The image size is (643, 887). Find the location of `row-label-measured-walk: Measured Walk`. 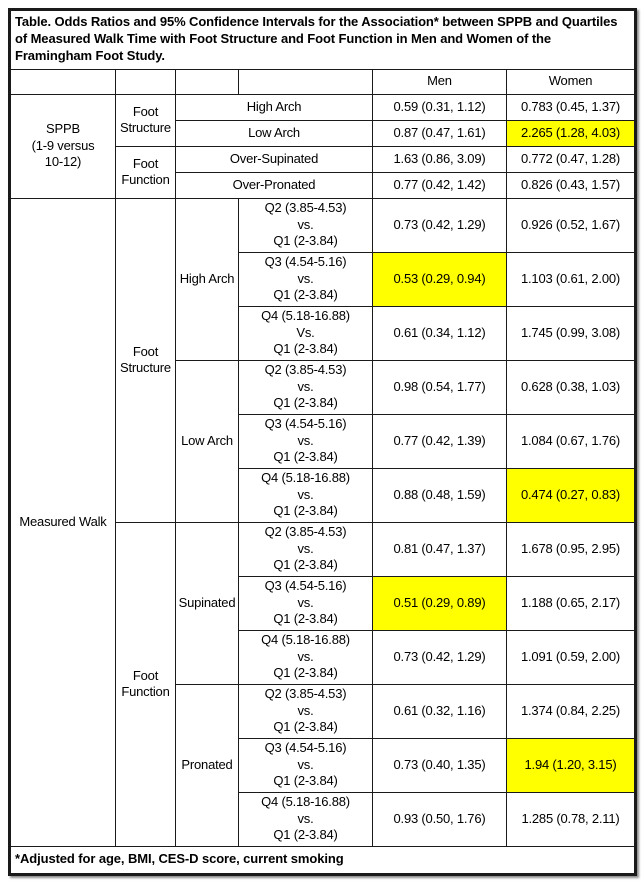

row-label-measured-walk: Measured Walk is located at coordinates (63, 522).